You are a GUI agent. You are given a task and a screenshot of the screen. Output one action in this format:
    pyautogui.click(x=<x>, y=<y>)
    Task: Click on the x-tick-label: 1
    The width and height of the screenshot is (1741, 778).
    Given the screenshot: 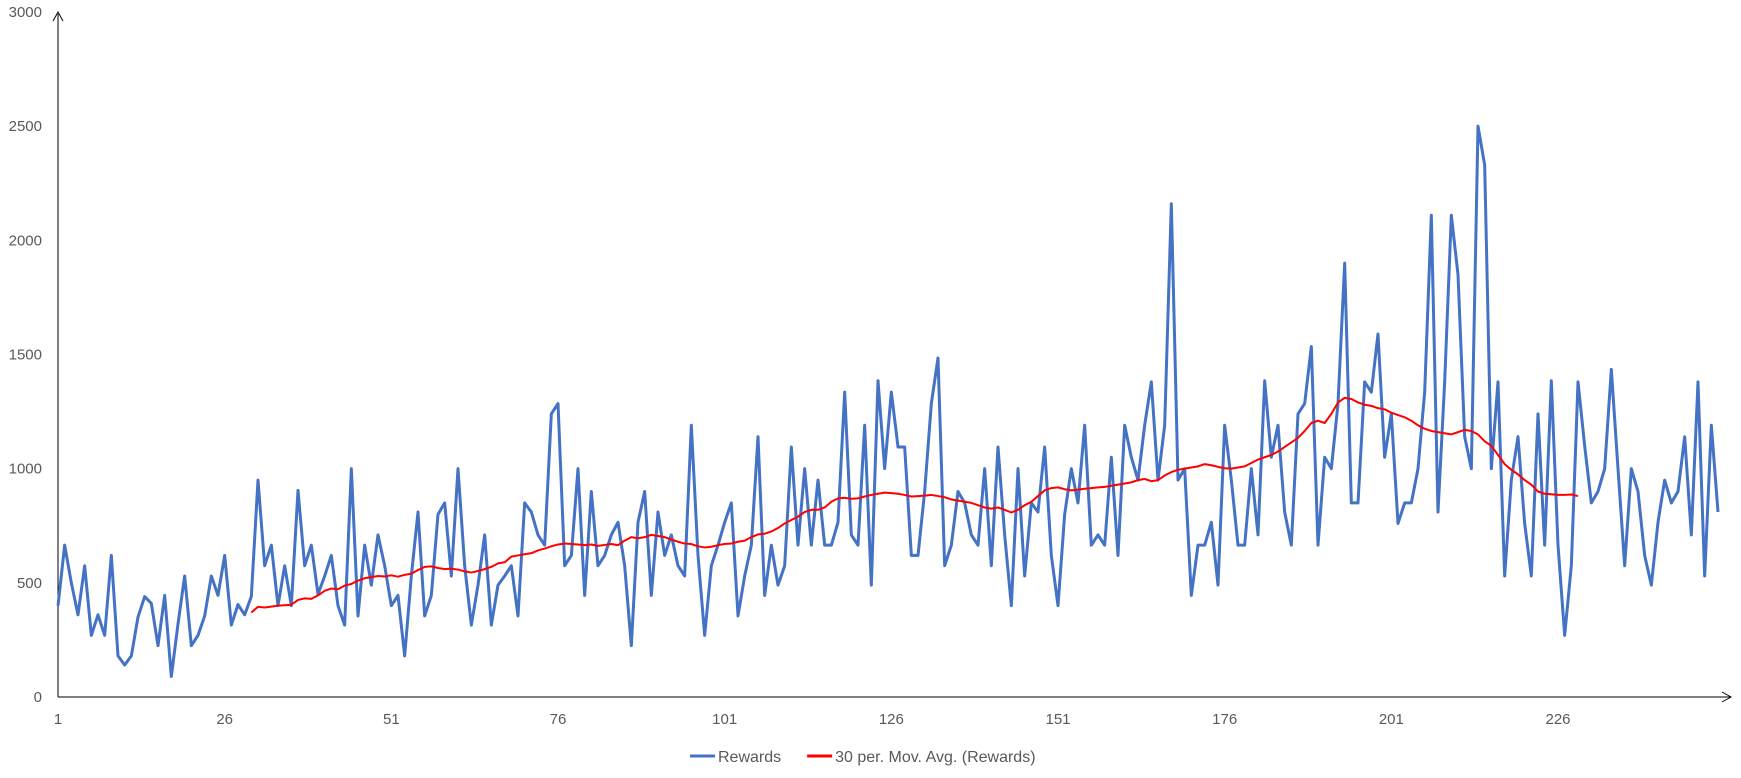 What is the action you would take?
    pyautogui.click(x=58, y=719)
    